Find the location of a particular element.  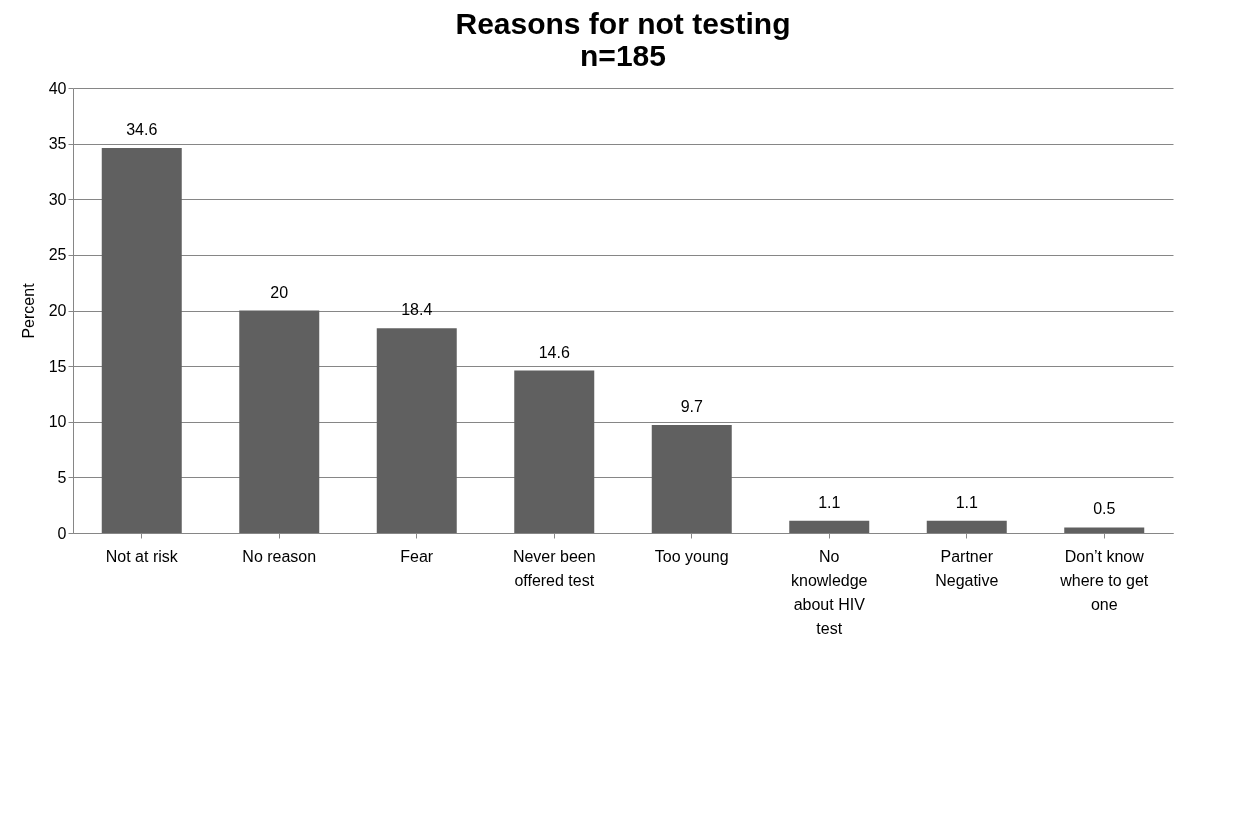

y-tick-label: 5 is located at coordinates (62, 477).